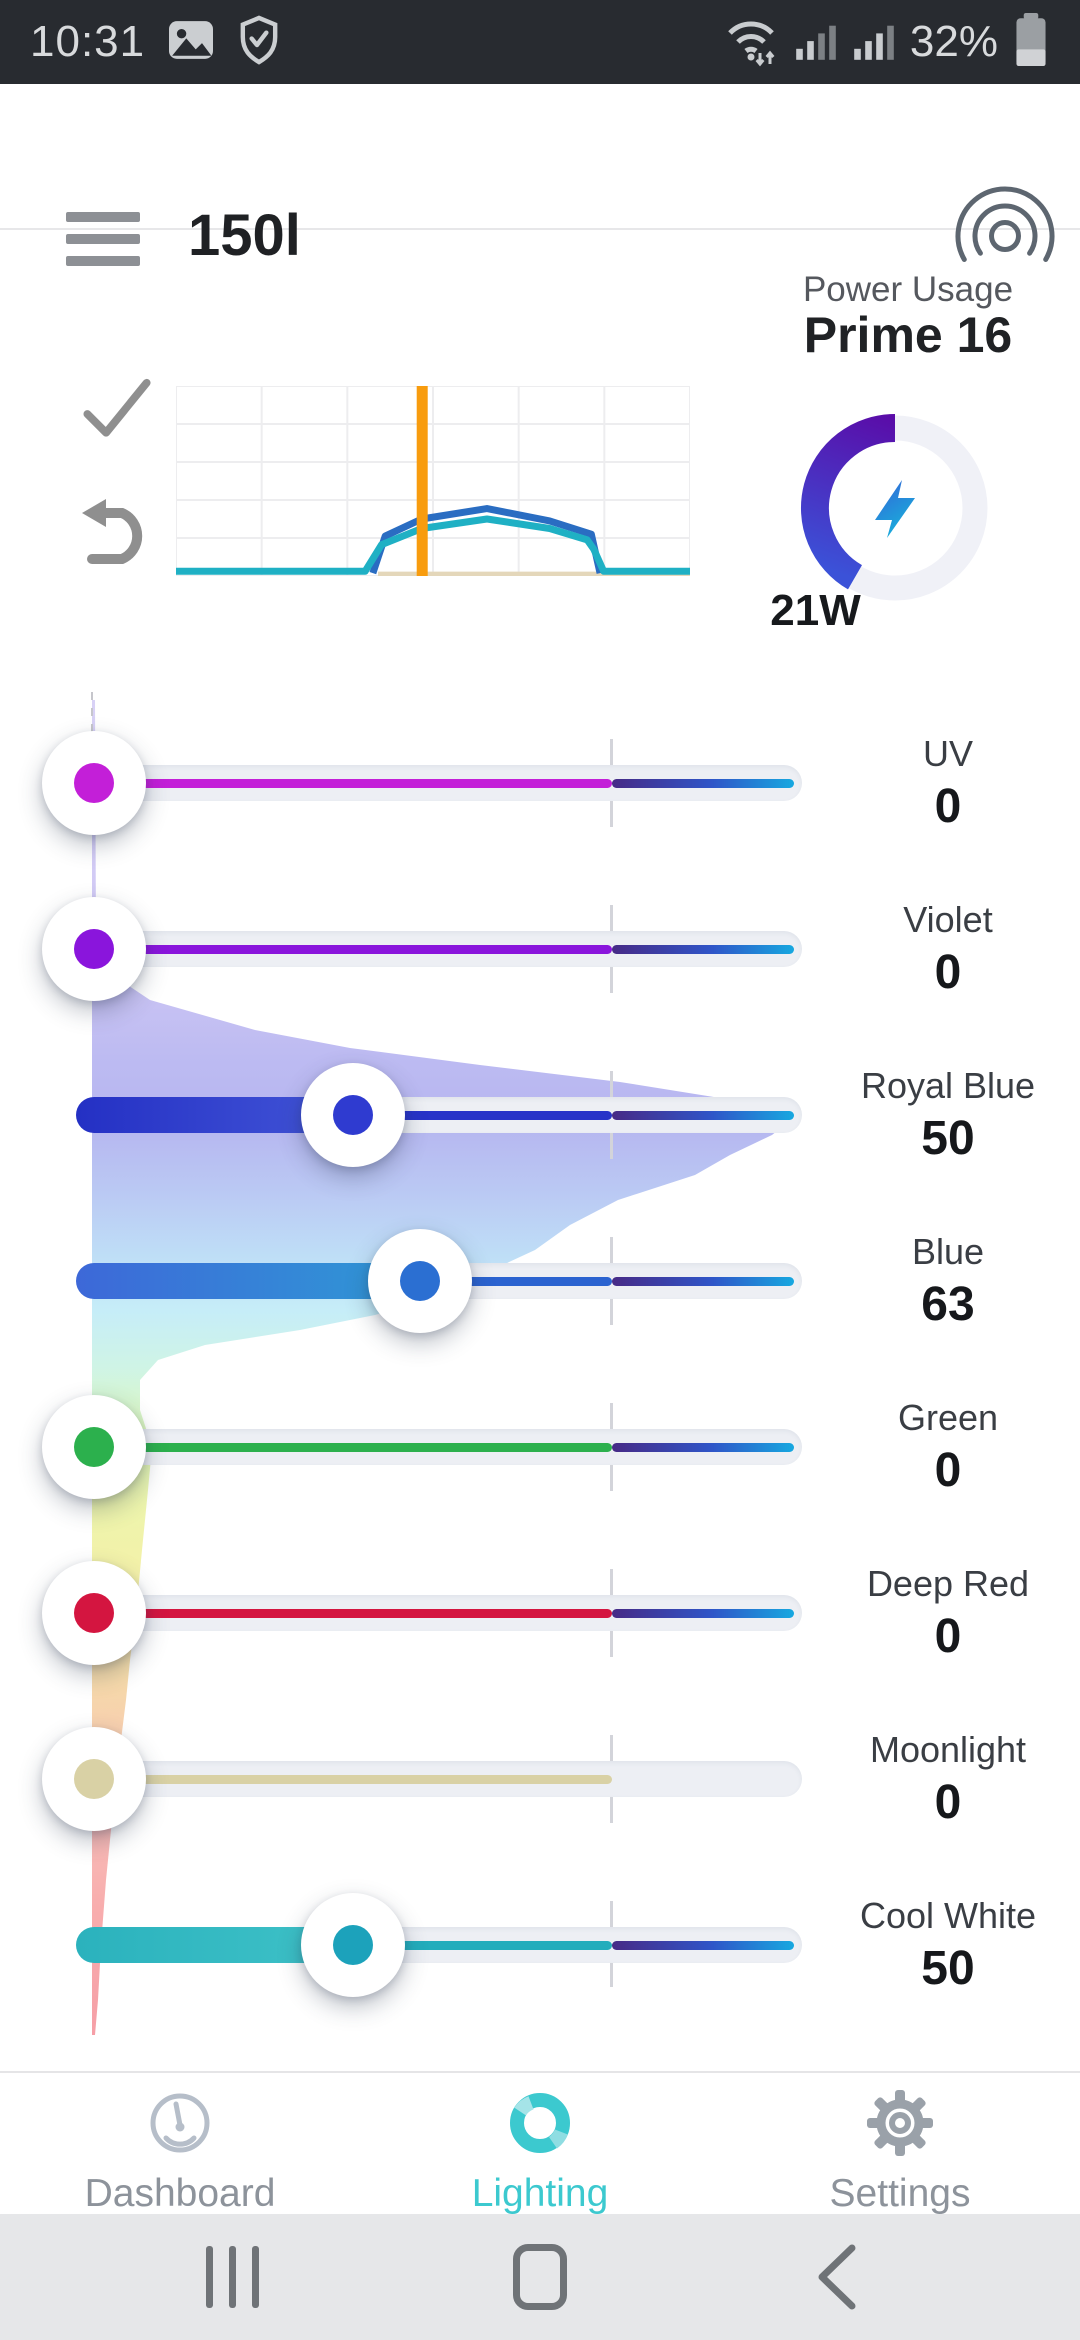 This screenshot has width=1080, height=2340. I want to click on bottom-tab-bar: Dashboard Lighting, so click(540, 2143).